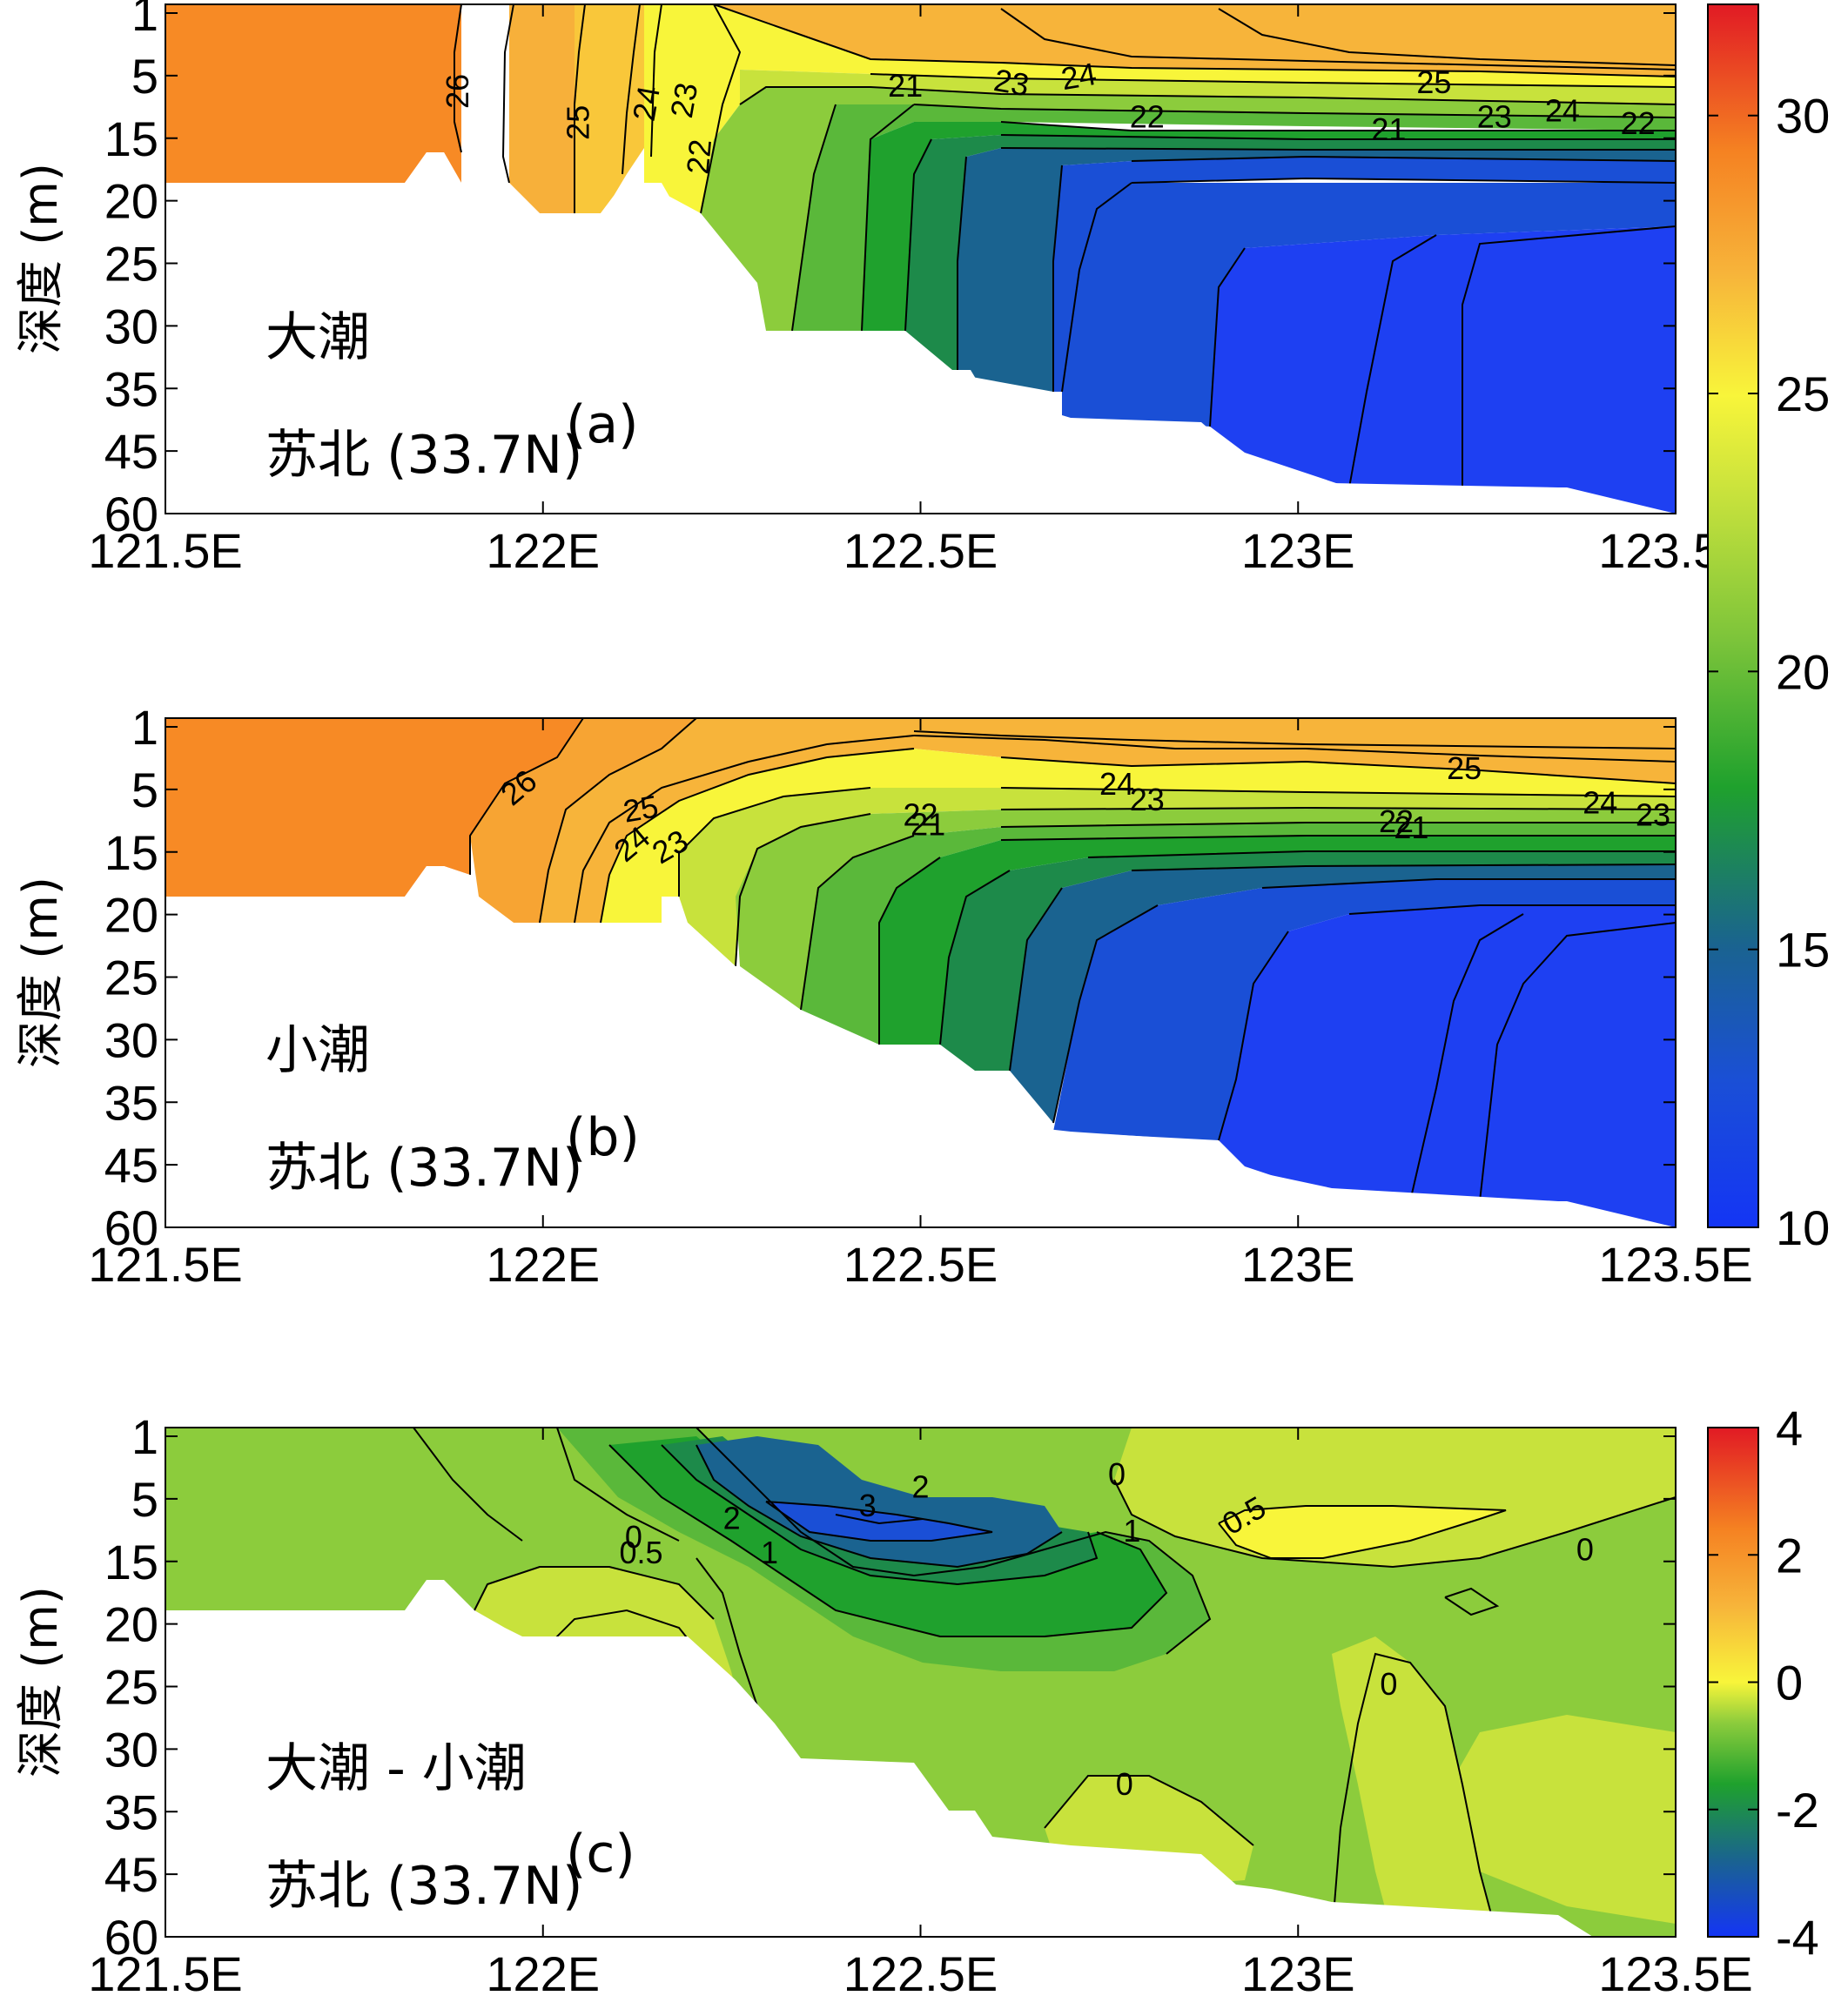 The width and height of the screenshot is (1848, 2016). Describe the element at coordinates (1763, 1683) in the screenshot. I see `colorbar-difference: 4 2 0 -2 -4` at that location.